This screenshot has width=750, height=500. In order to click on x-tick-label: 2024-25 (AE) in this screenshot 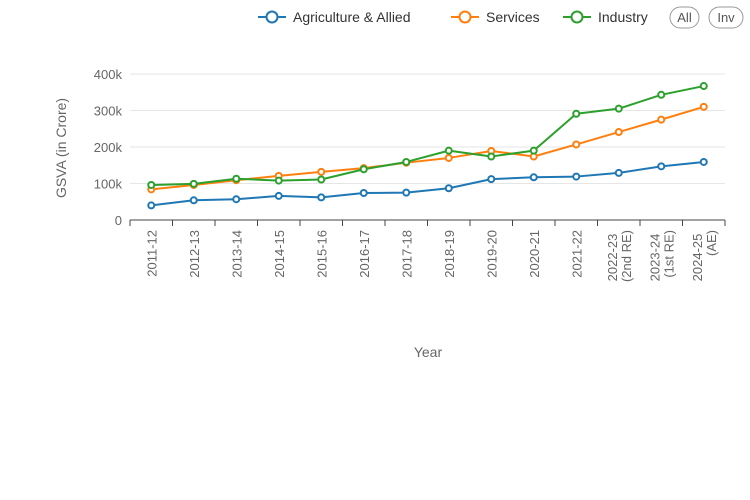, I will do `click(704, 255)`.